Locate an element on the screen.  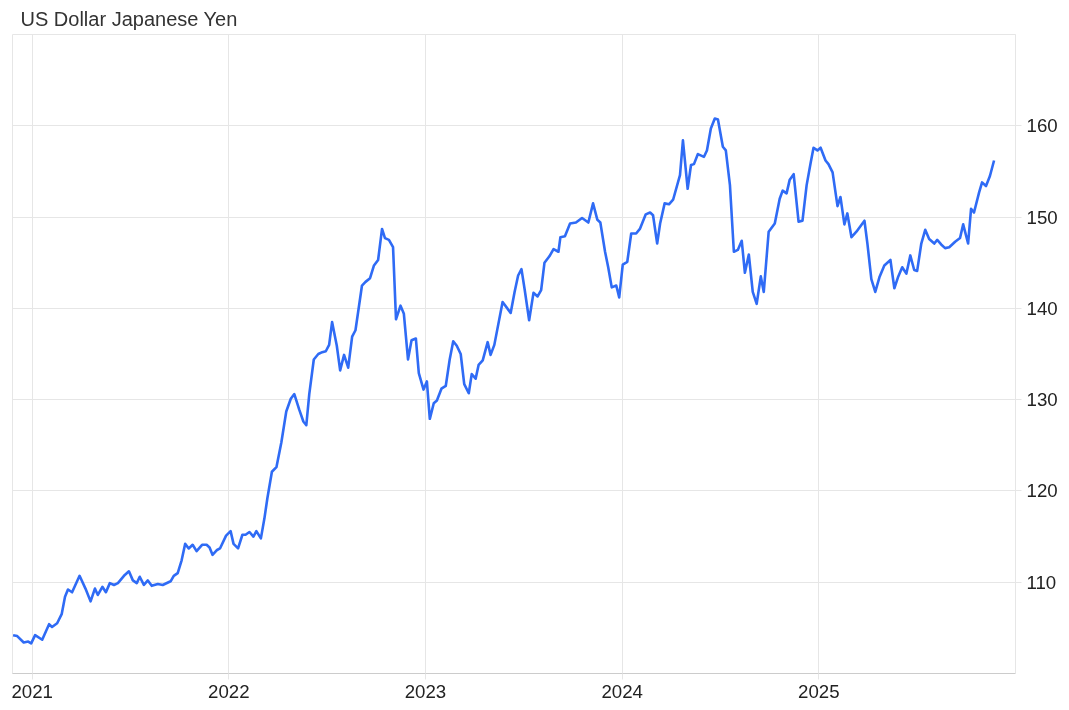
y-tick-label: 150 is located at coordinates (1042, 217).